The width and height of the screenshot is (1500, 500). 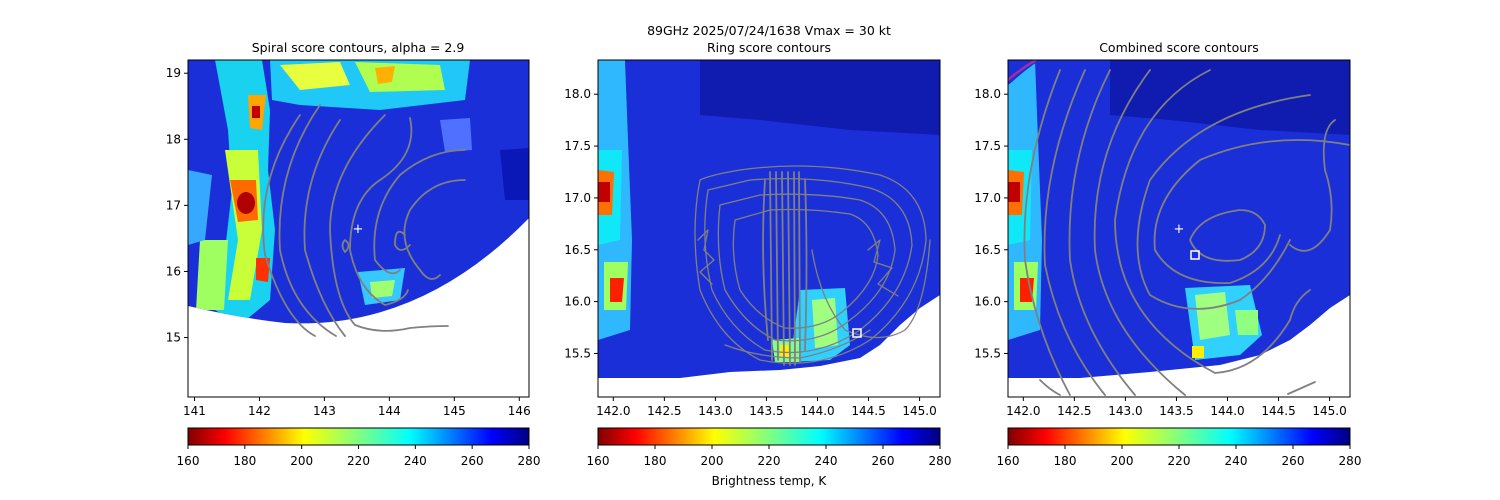 What do you see at coordinates (324, 411) in the screenshot?
I see `x-tick-label: 143` at bounding box center [324, 411].